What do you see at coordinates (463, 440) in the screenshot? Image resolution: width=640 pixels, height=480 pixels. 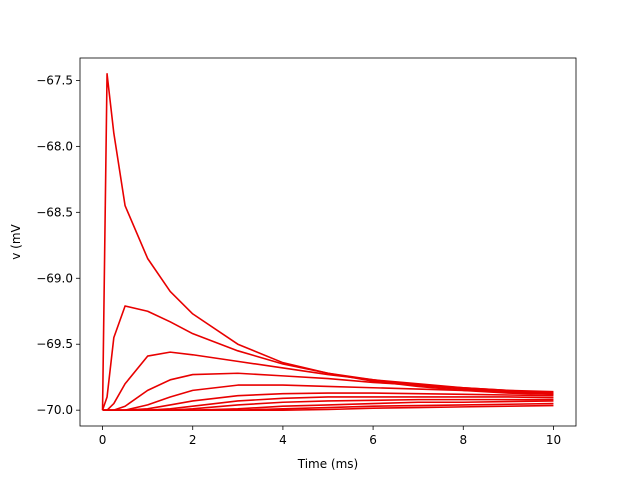 I see `x-tick-label: 8` at bounding box center [463, 440].